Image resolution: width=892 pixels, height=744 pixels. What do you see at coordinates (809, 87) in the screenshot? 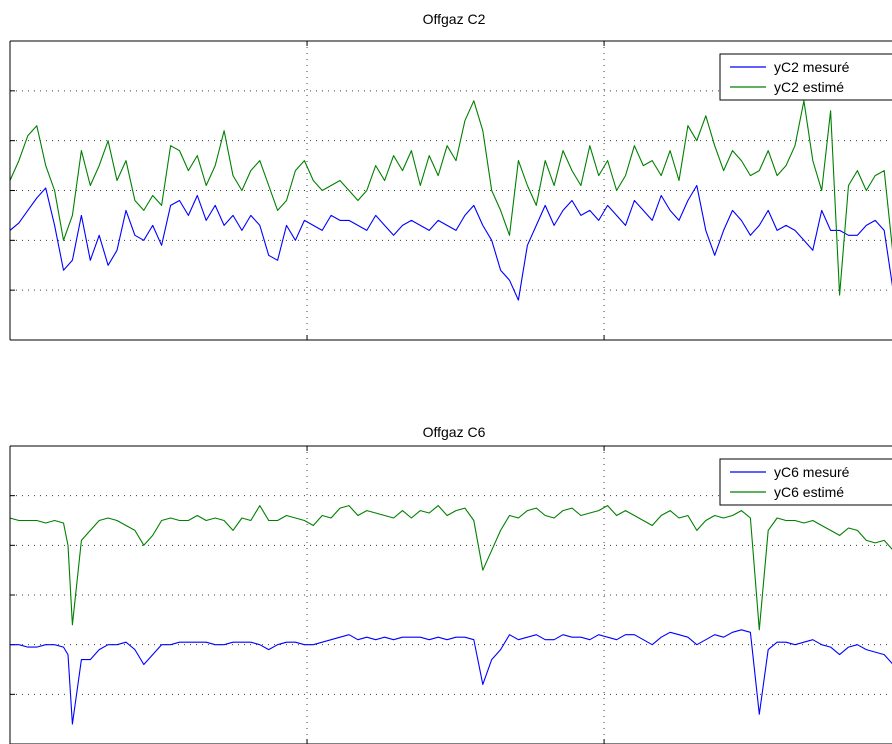
I see `legend-label: yC2 estimé` at bounding box center [809, 87].